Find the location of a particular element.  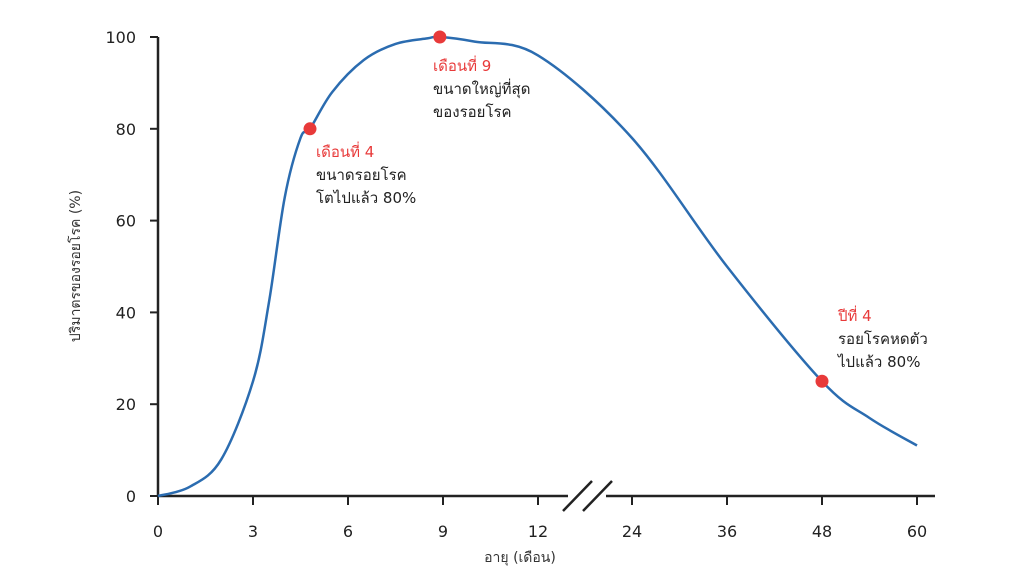

axis-break-mark is located at coordinates (587, 496).